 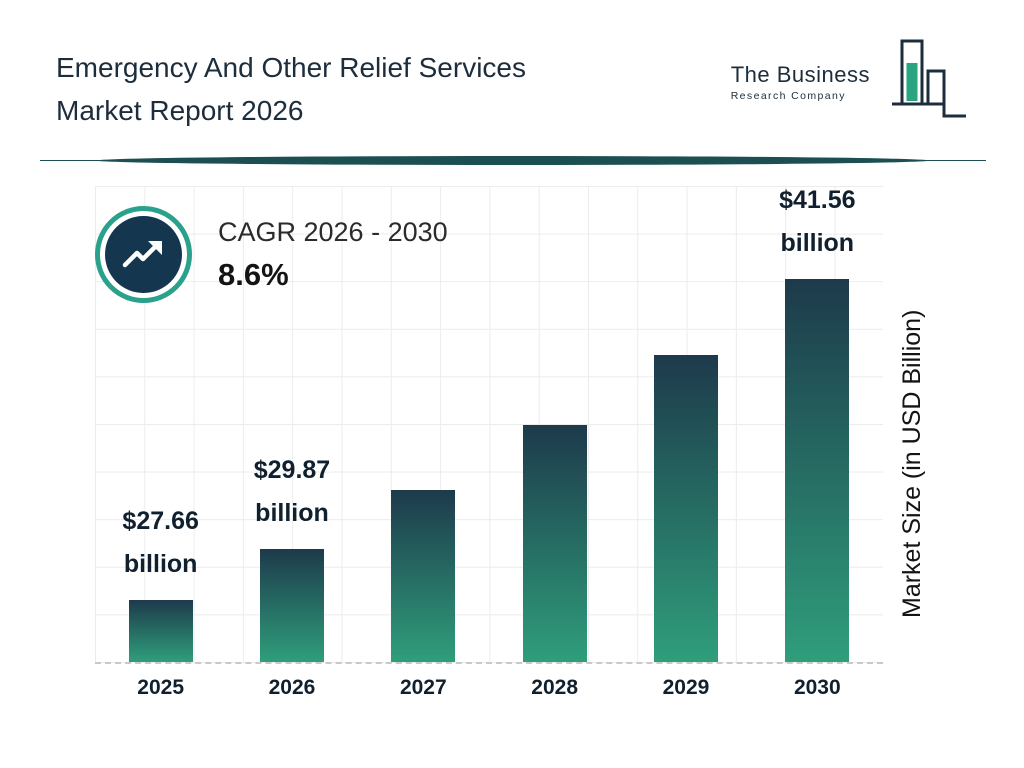 I want to click on cagr-text: CAGR 2026 - 2030 8.6%, so click(x=333, y=255).